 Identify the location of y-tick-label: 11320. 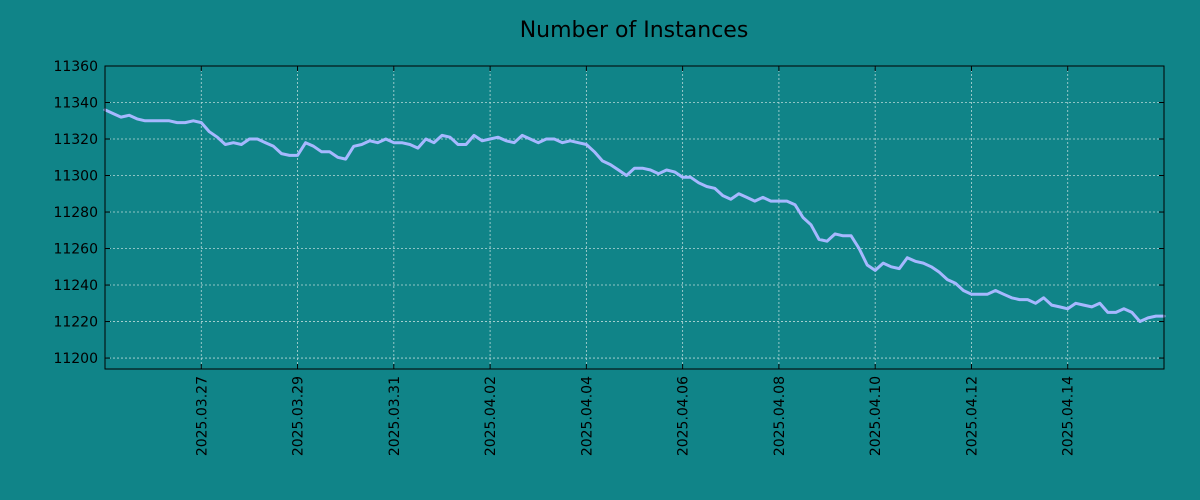
(75, 140).